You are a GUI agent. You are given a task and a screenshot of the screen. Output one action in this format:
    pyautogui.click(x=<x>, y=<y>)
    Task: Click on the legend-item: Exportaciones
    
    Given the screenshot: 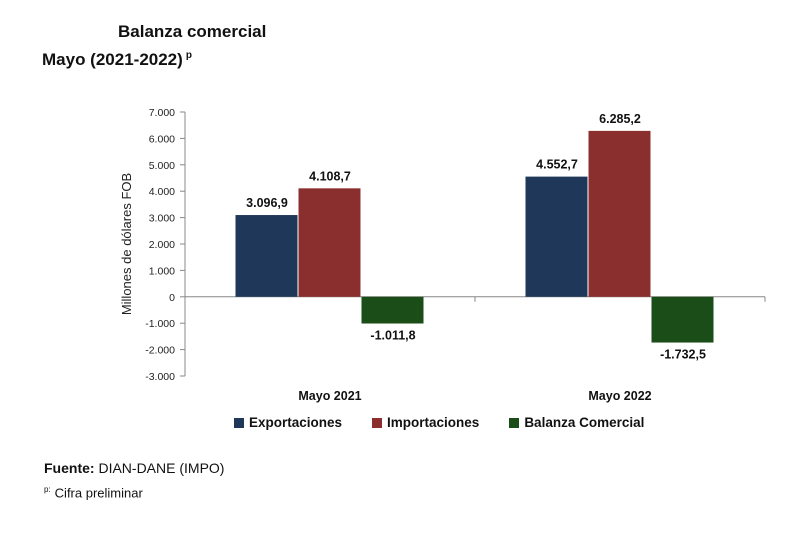 What is the action you would take?
    pyautogui.click(x=288, y=422)
    